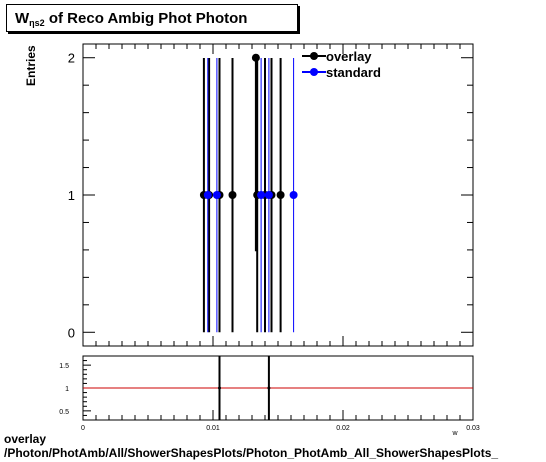 The width and height of the screenshot is (546, 462). Describe the element at coordinates (454, 433) in the screenshot. I see `x-axis-label: w` at that location.